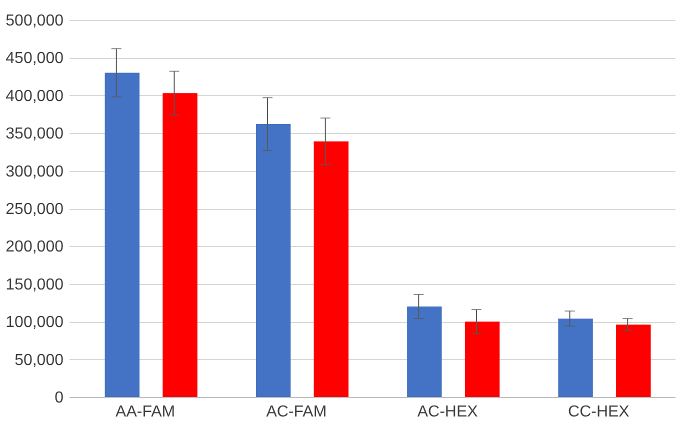  Describe the element at coordinates (146, 412) in the screenshot. I see `x-tick-label: AA-FAM` at that location.